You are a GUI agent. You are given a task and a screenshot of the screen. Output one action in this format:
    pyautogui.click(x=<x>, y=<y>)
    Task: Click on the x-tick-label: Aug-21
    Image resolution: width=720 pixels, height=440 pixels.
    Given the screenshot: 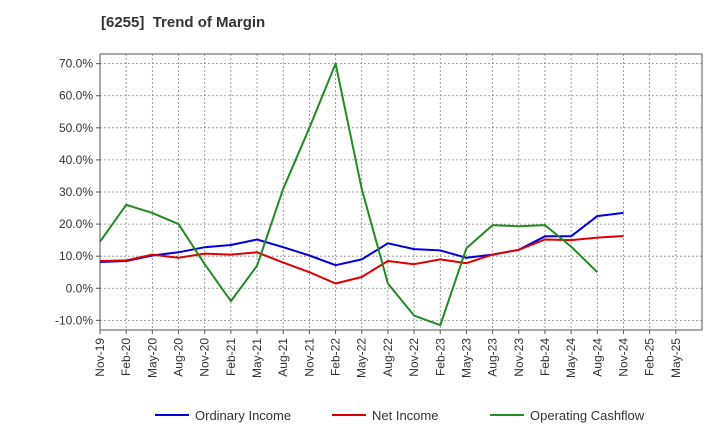 What is the action you would take?
    pyautogui.click(x=283, y=357)
    